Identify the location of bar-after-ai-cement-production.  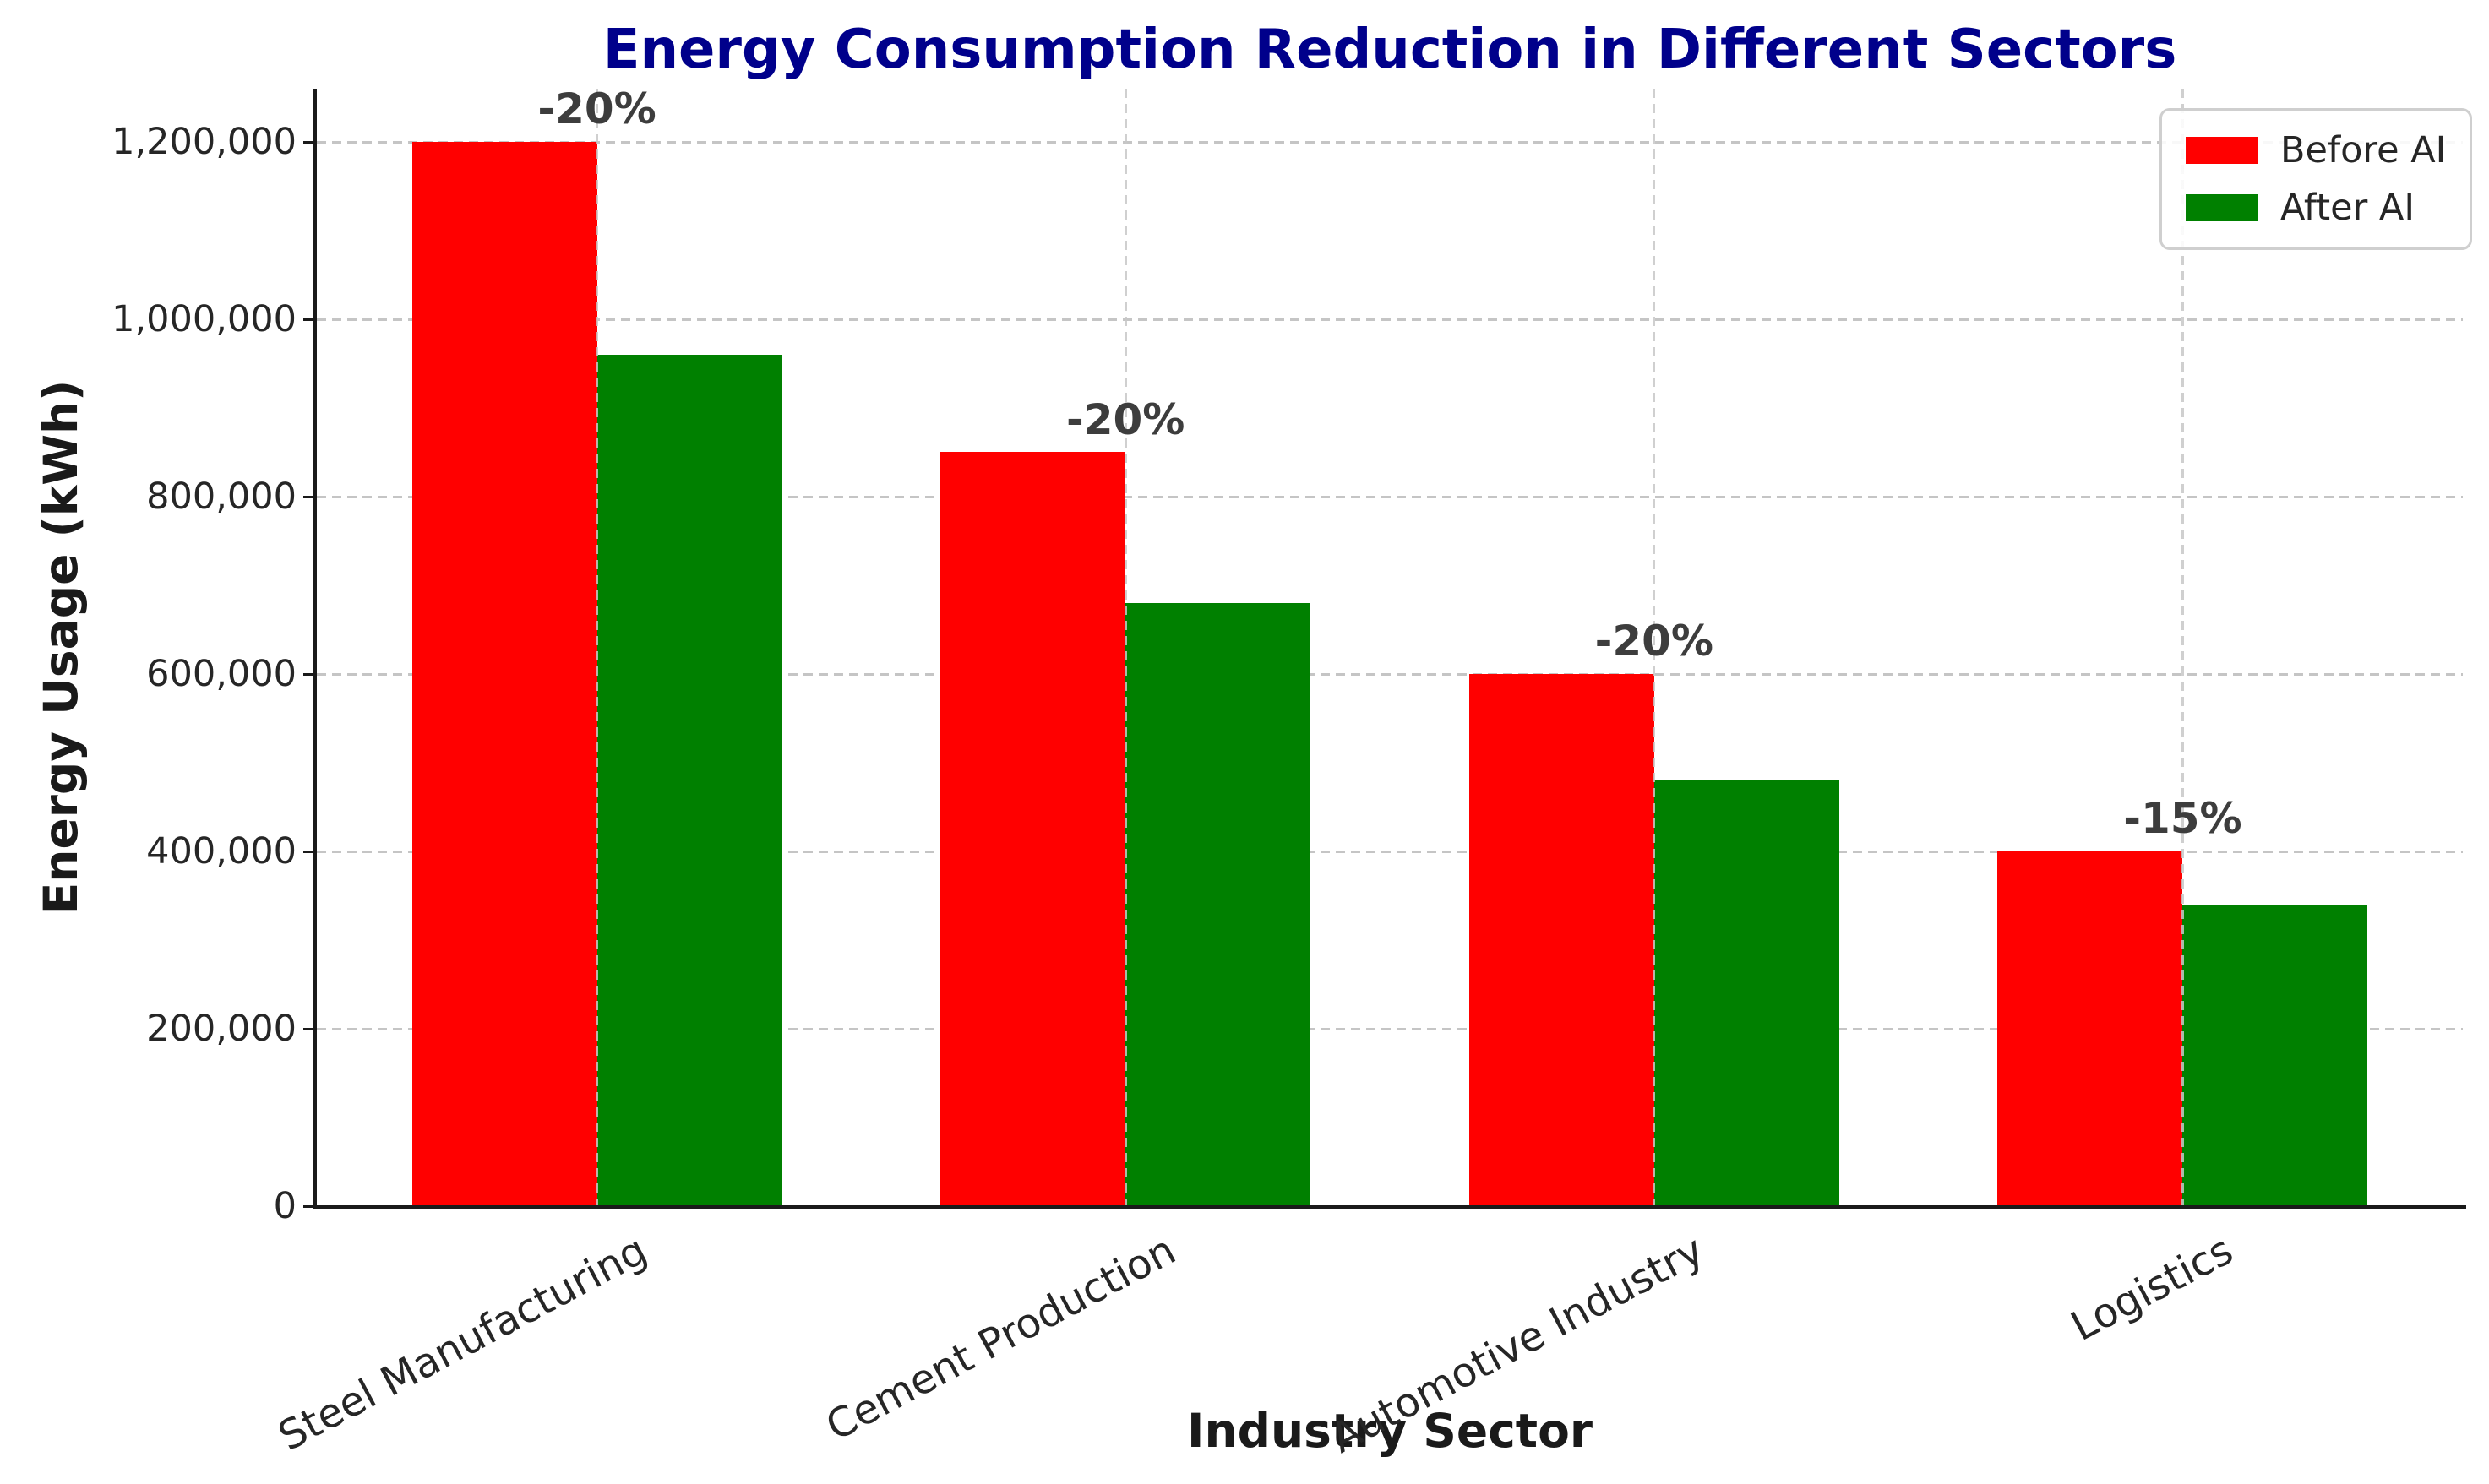
(1218, 904).